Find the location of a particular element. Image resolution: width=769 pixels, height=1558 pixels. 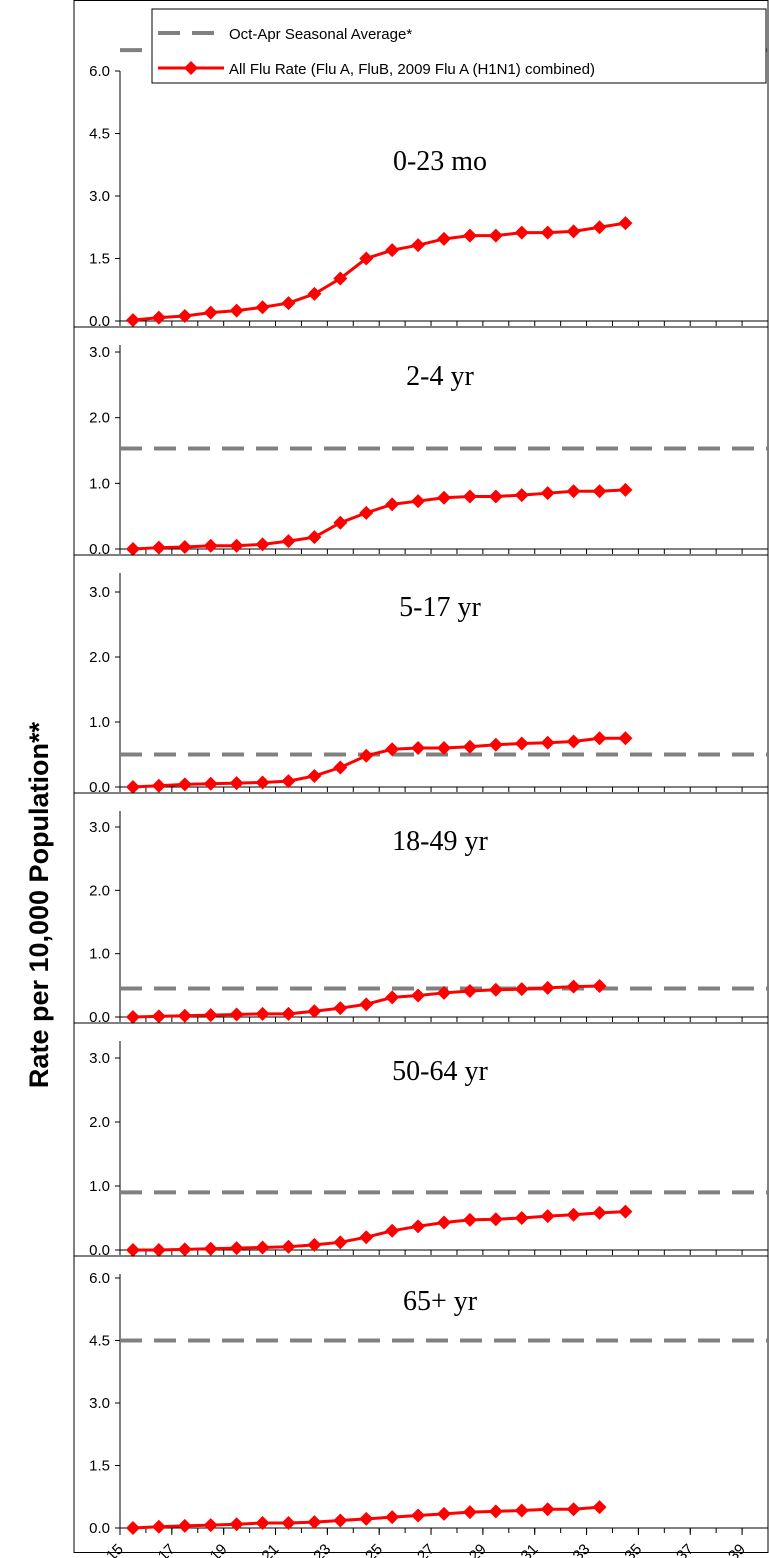

x-tick-label: 19 is located at coordinates (219, 1549).